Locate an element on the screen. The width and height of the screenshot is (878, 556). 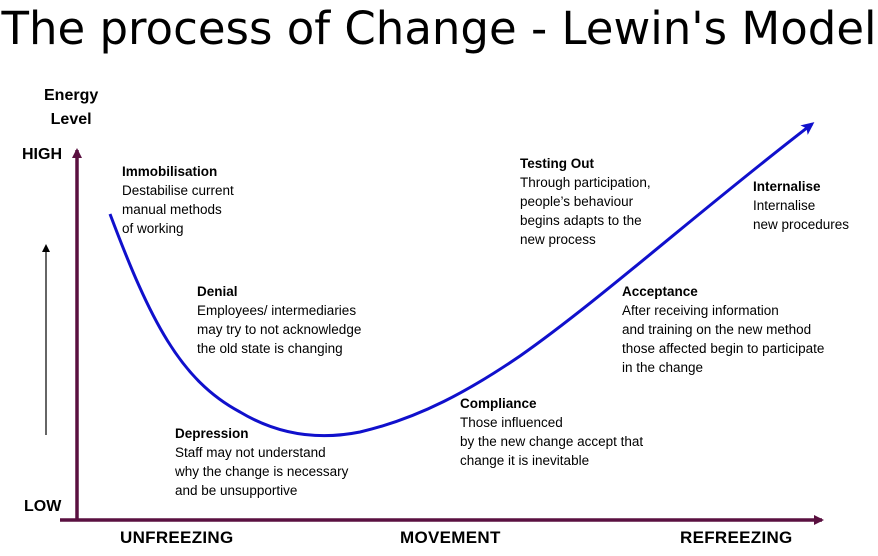
stage-internalise: Internalise Internalise new procedures is located at coordinates (801, 205).